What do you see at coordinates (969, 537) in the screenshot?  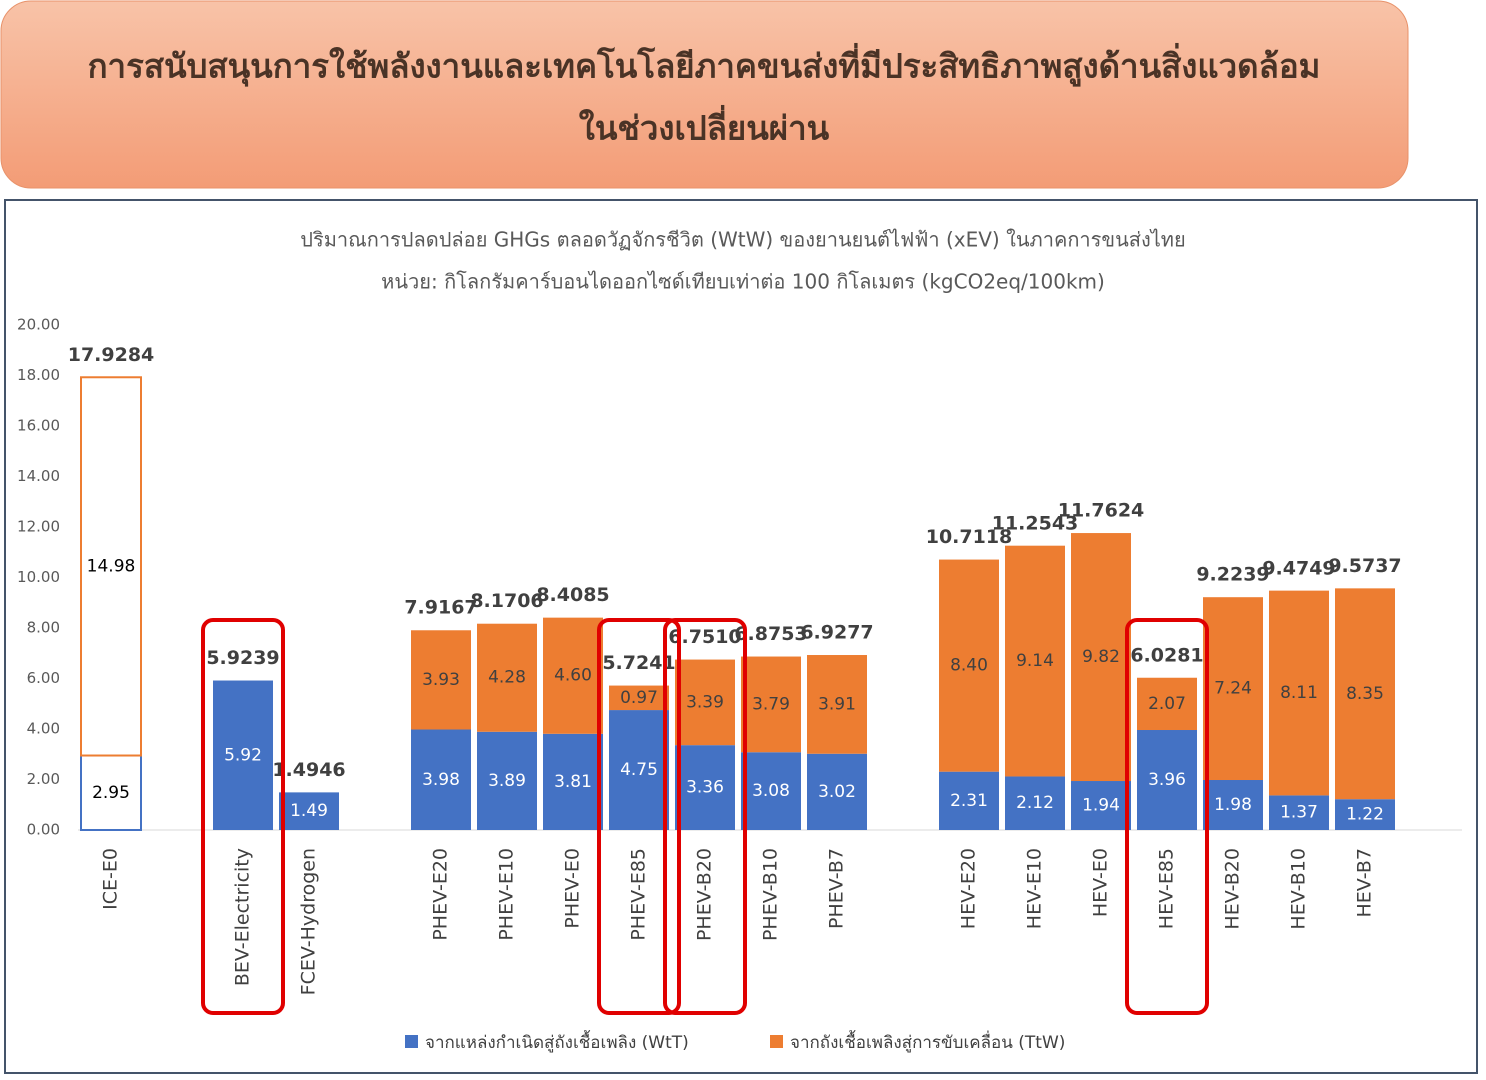 I see `total-label: 10.7118` at bounding box center [969, 537].